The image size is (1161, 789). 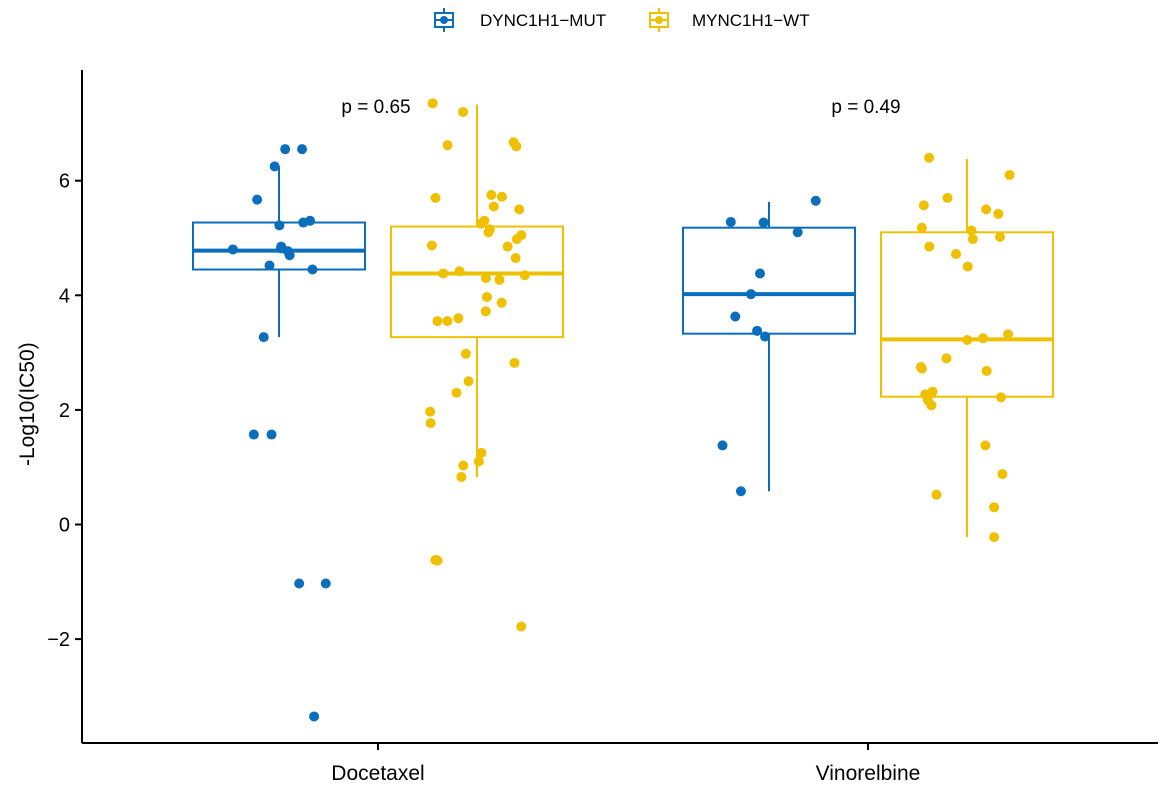 What do you see at coordinates (729, 20) in the screenshot?
I see `legend-item-wt: MYNC1H1−WT` at bounding box center [729, 20].